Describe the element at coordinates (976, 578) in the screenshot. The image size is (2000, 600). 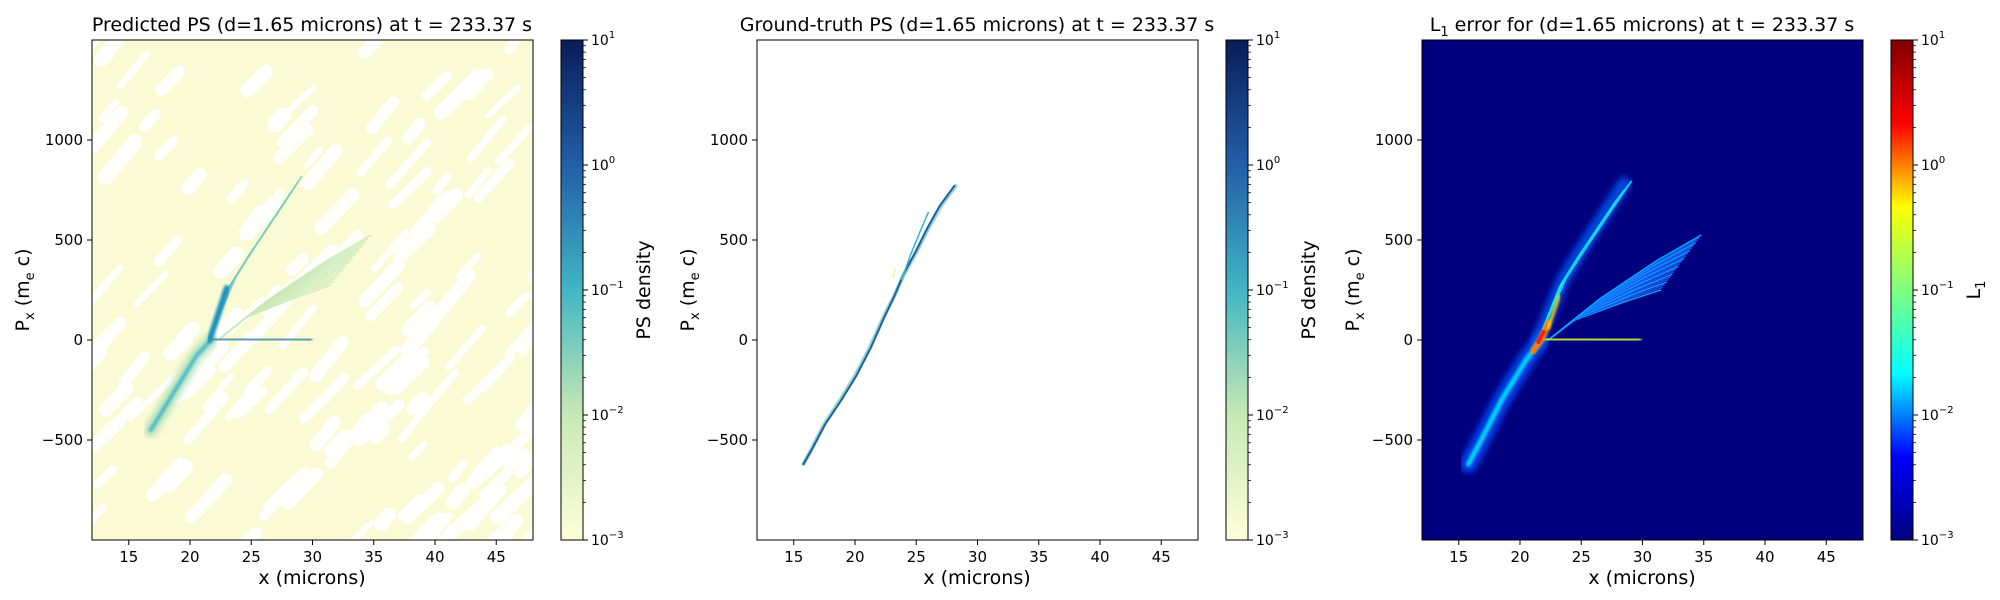
I see `x-axis-label: x (microns)` at that location.